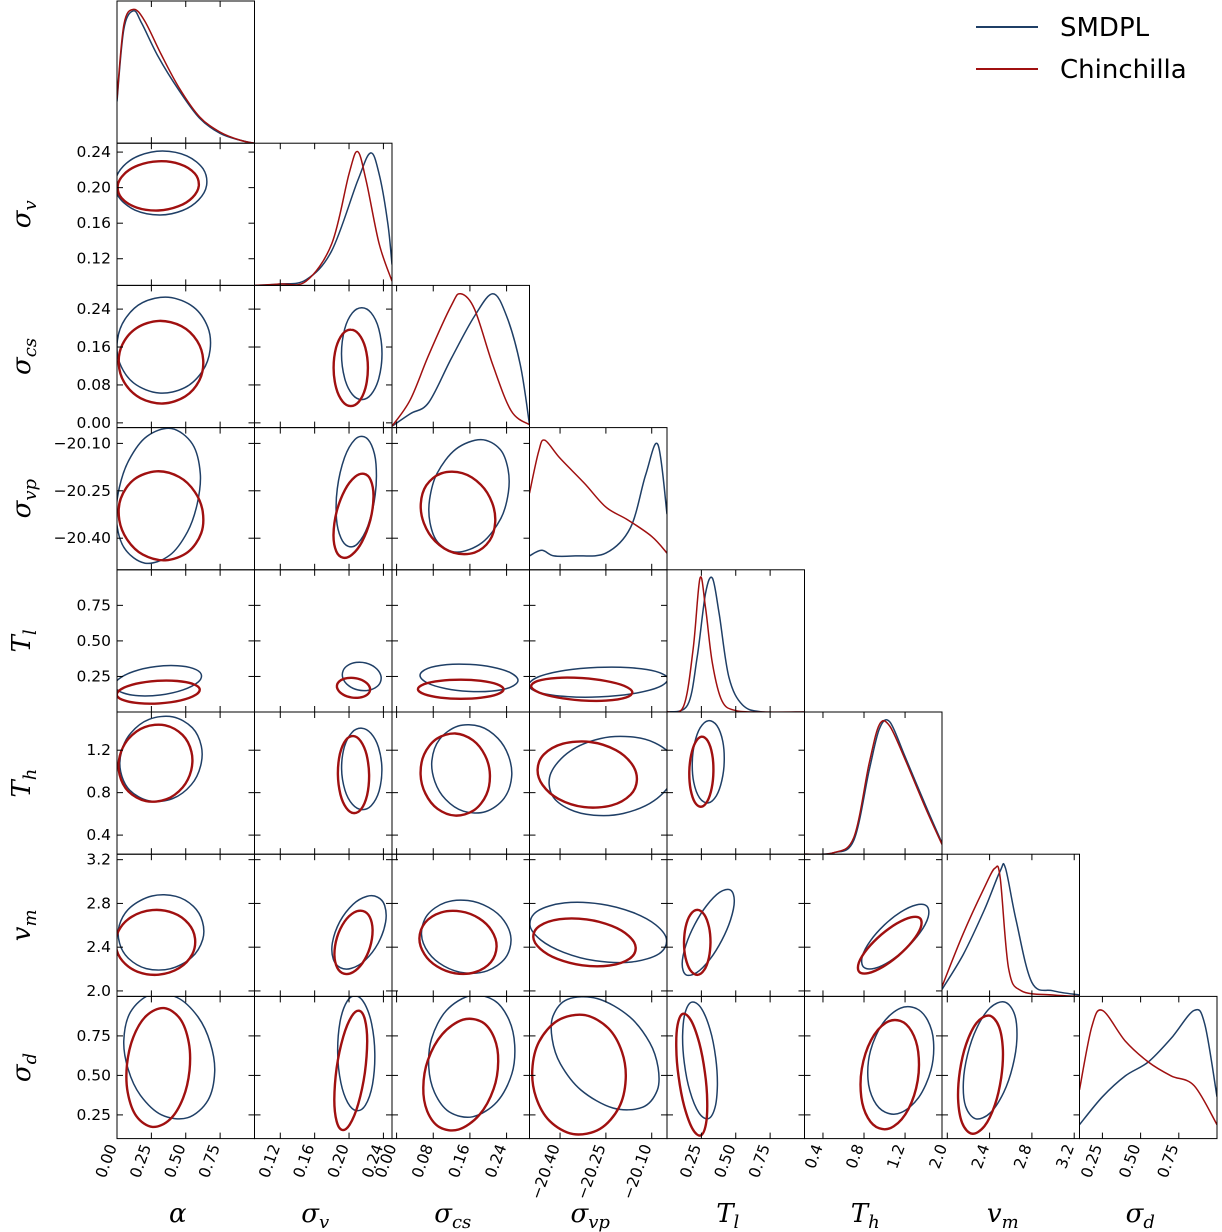 The height and width of the screenshot is (1232, 1222). What do you see at coordinates (545, 1172) in the screenshot?
I see `x-tick-label-sigma_vp: −20.40` at bounding box center [545, 1172].